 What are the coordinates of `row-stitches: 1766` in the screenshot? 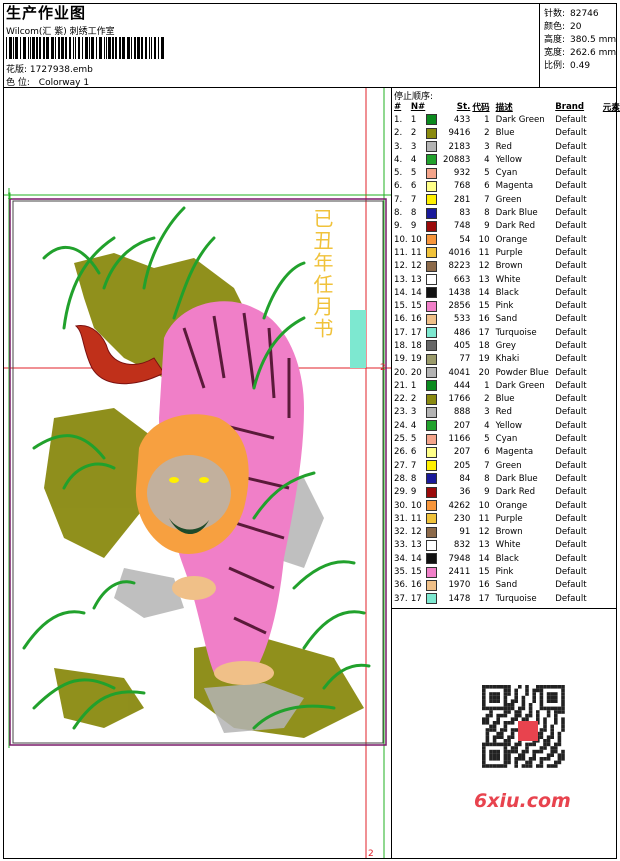 It's located at (459, 399).